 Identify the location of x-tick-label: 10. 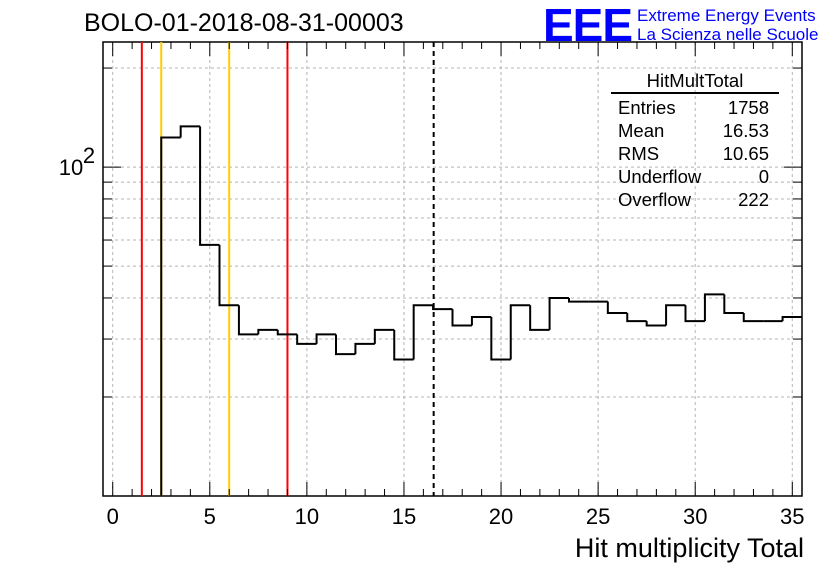
(307, 516).